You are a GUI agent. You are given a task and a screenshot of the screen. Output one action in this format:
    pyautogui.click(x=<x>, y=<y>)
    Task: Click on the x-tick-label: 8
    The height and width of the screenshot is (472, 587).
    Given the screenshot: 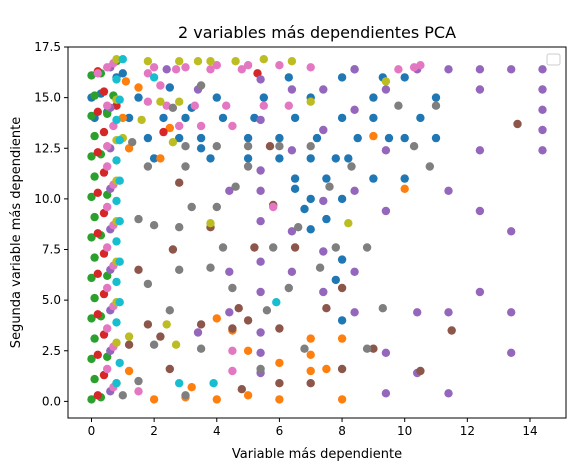 What is the action you would take?
    pyautogui.click(x=342, y=431)
    